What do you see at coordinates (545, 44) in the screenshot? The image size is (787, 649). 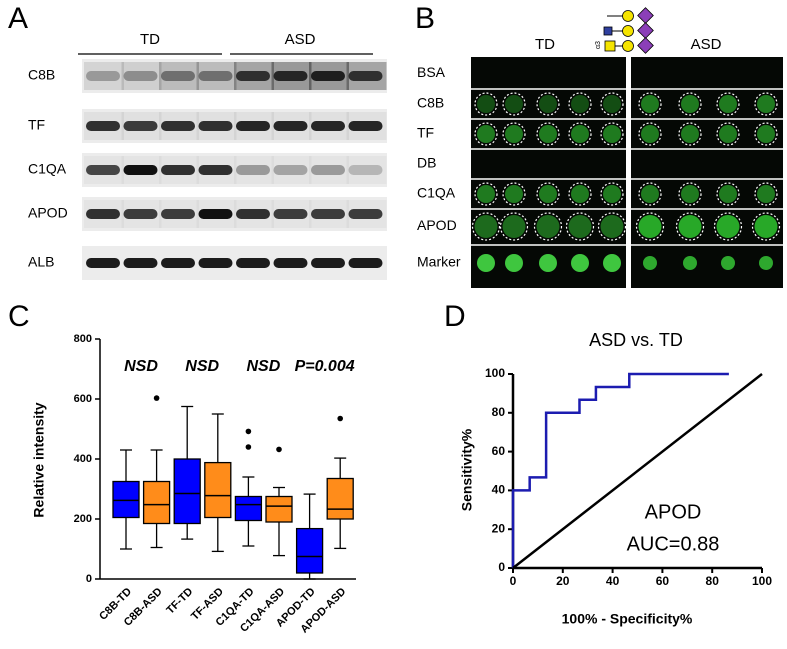 I see `group-label: TD` at bounding box center [545, 44].